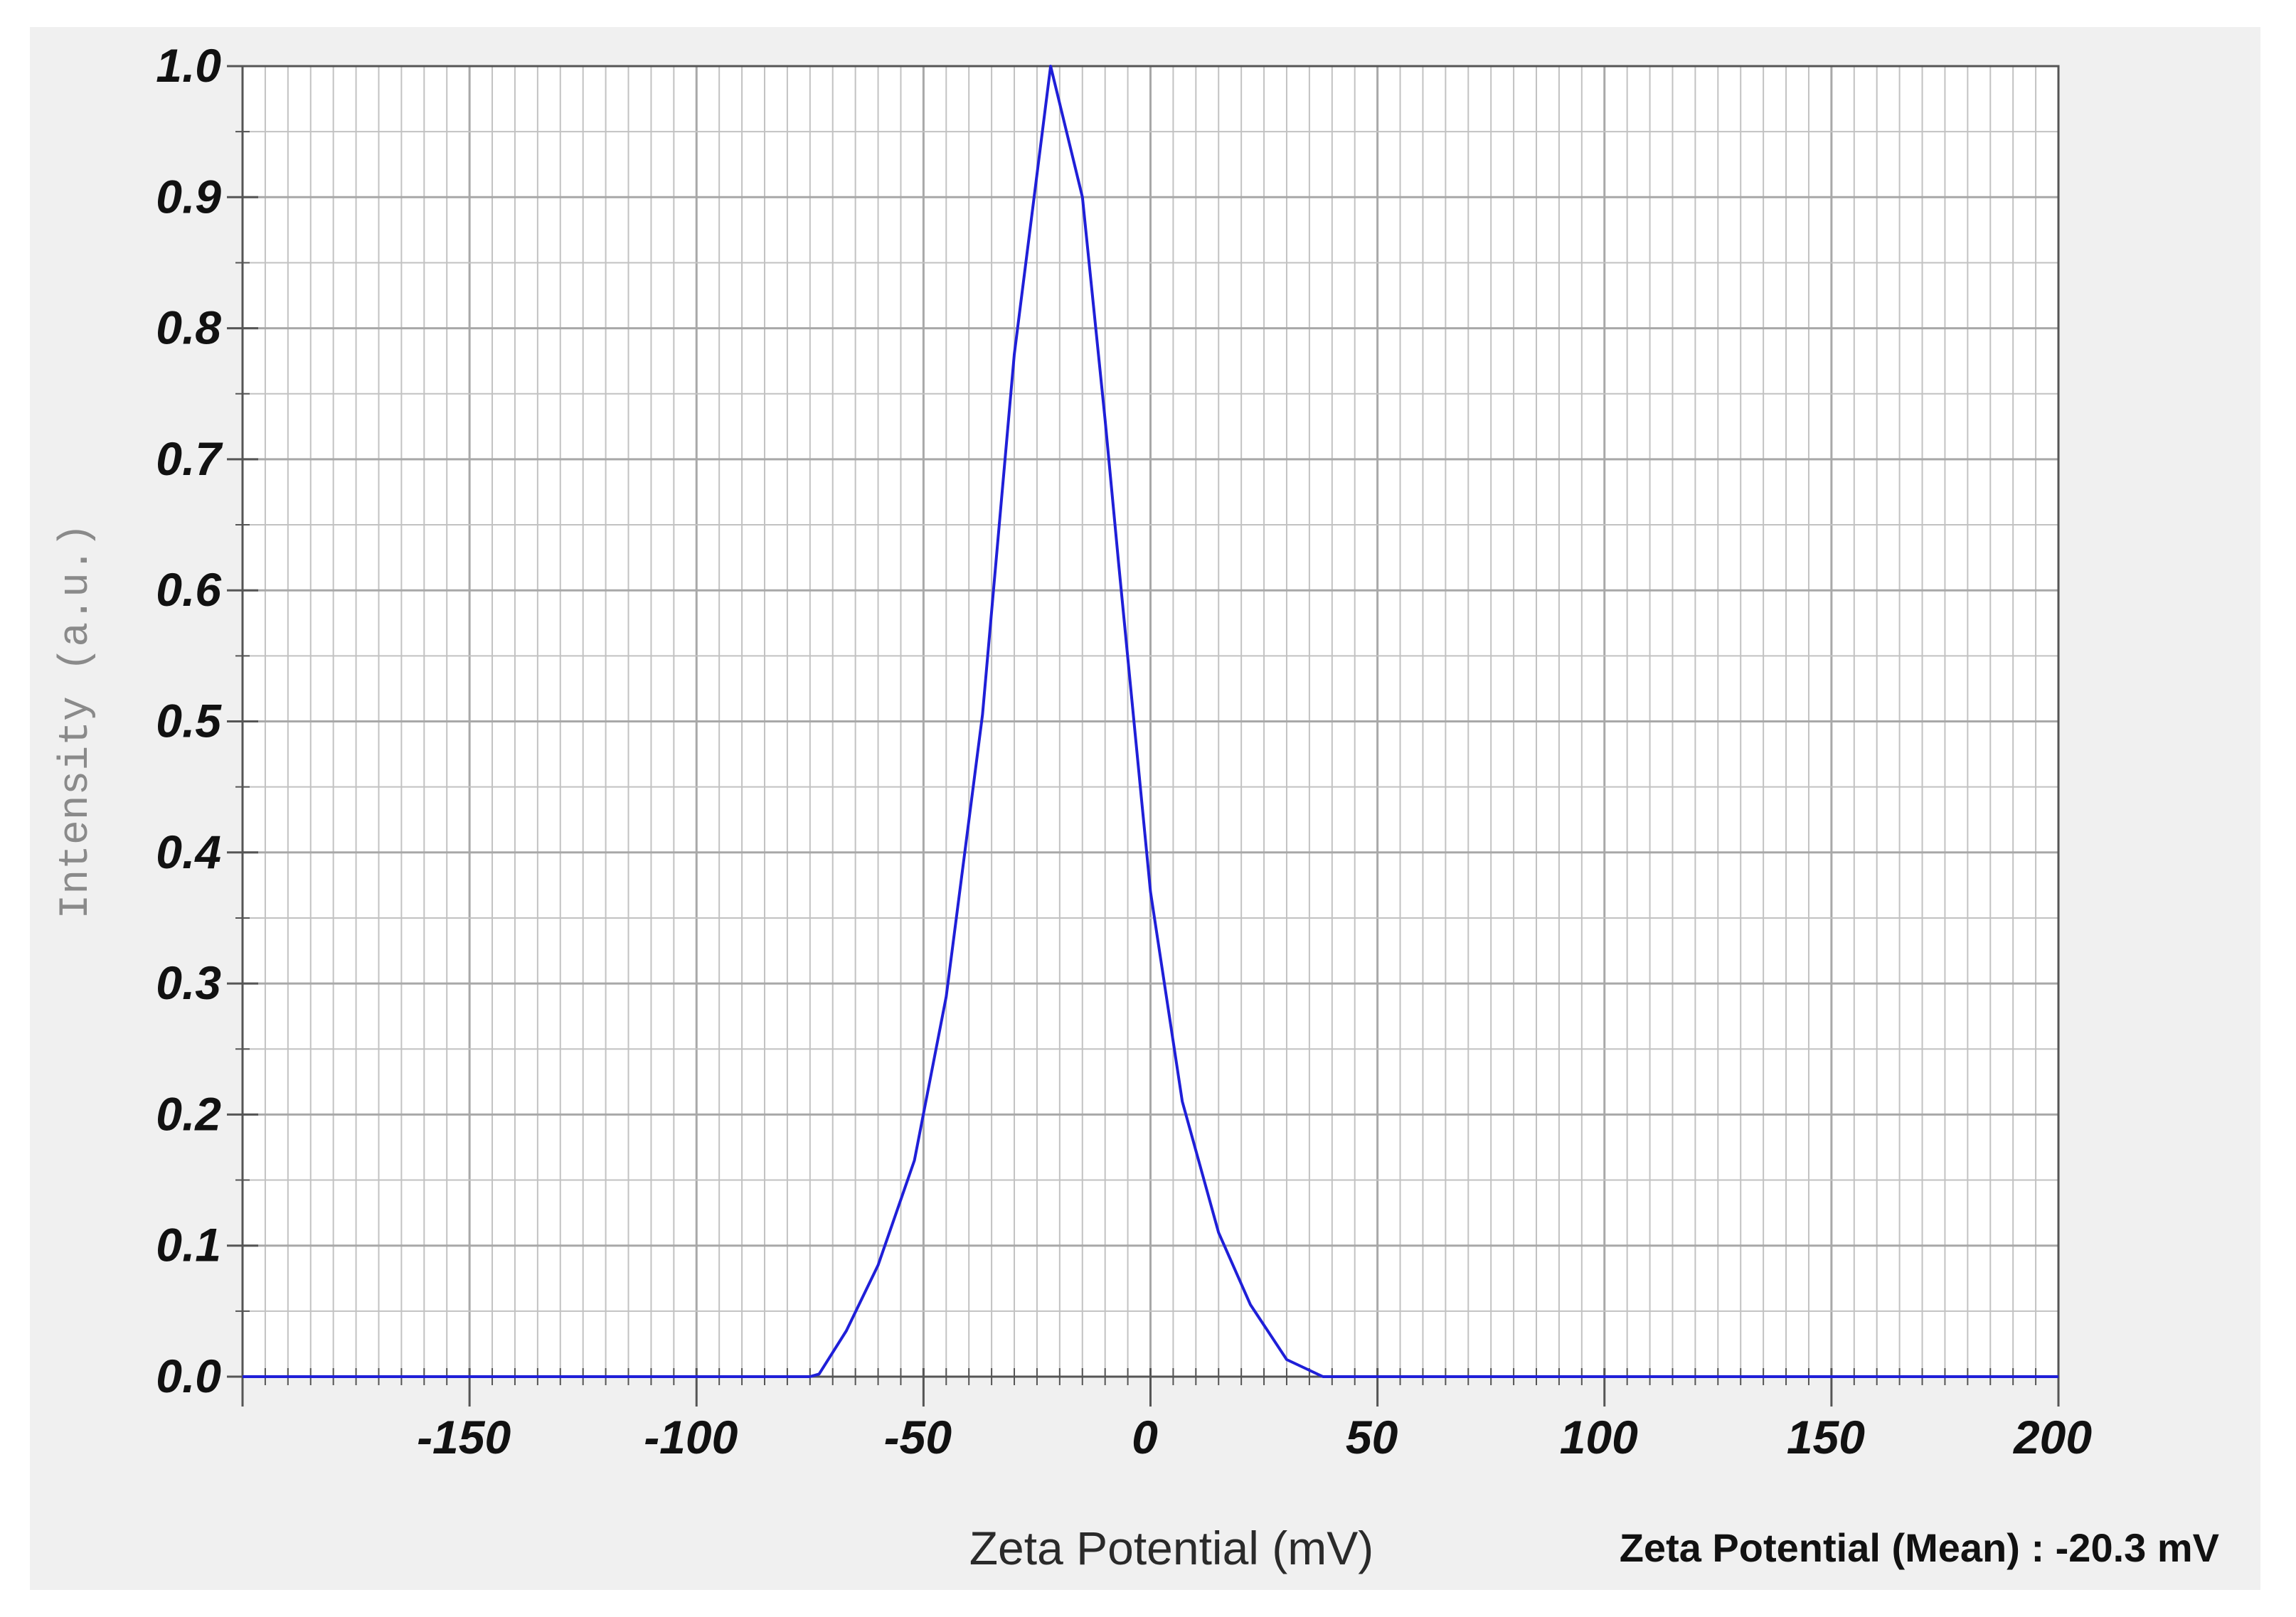 Image resolution: width=2296 pixels, height=1617 pixels. What do you see at coordinates (1599, 1437) in the screenshot?
I see `x-tick-label: 100` at bounding box center [1599, 1437].